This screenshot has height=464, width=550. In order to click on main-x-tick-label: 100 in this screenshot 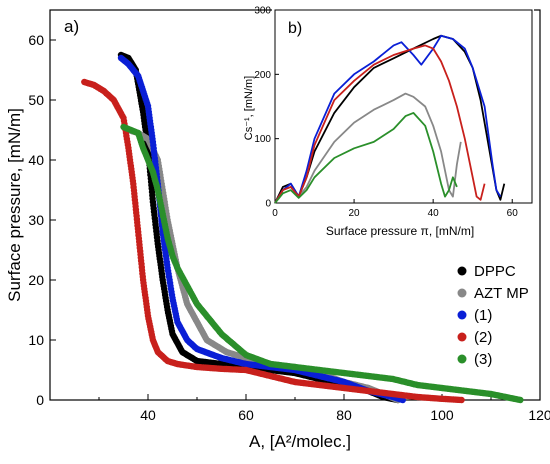, I will do `click(442, 415)`.